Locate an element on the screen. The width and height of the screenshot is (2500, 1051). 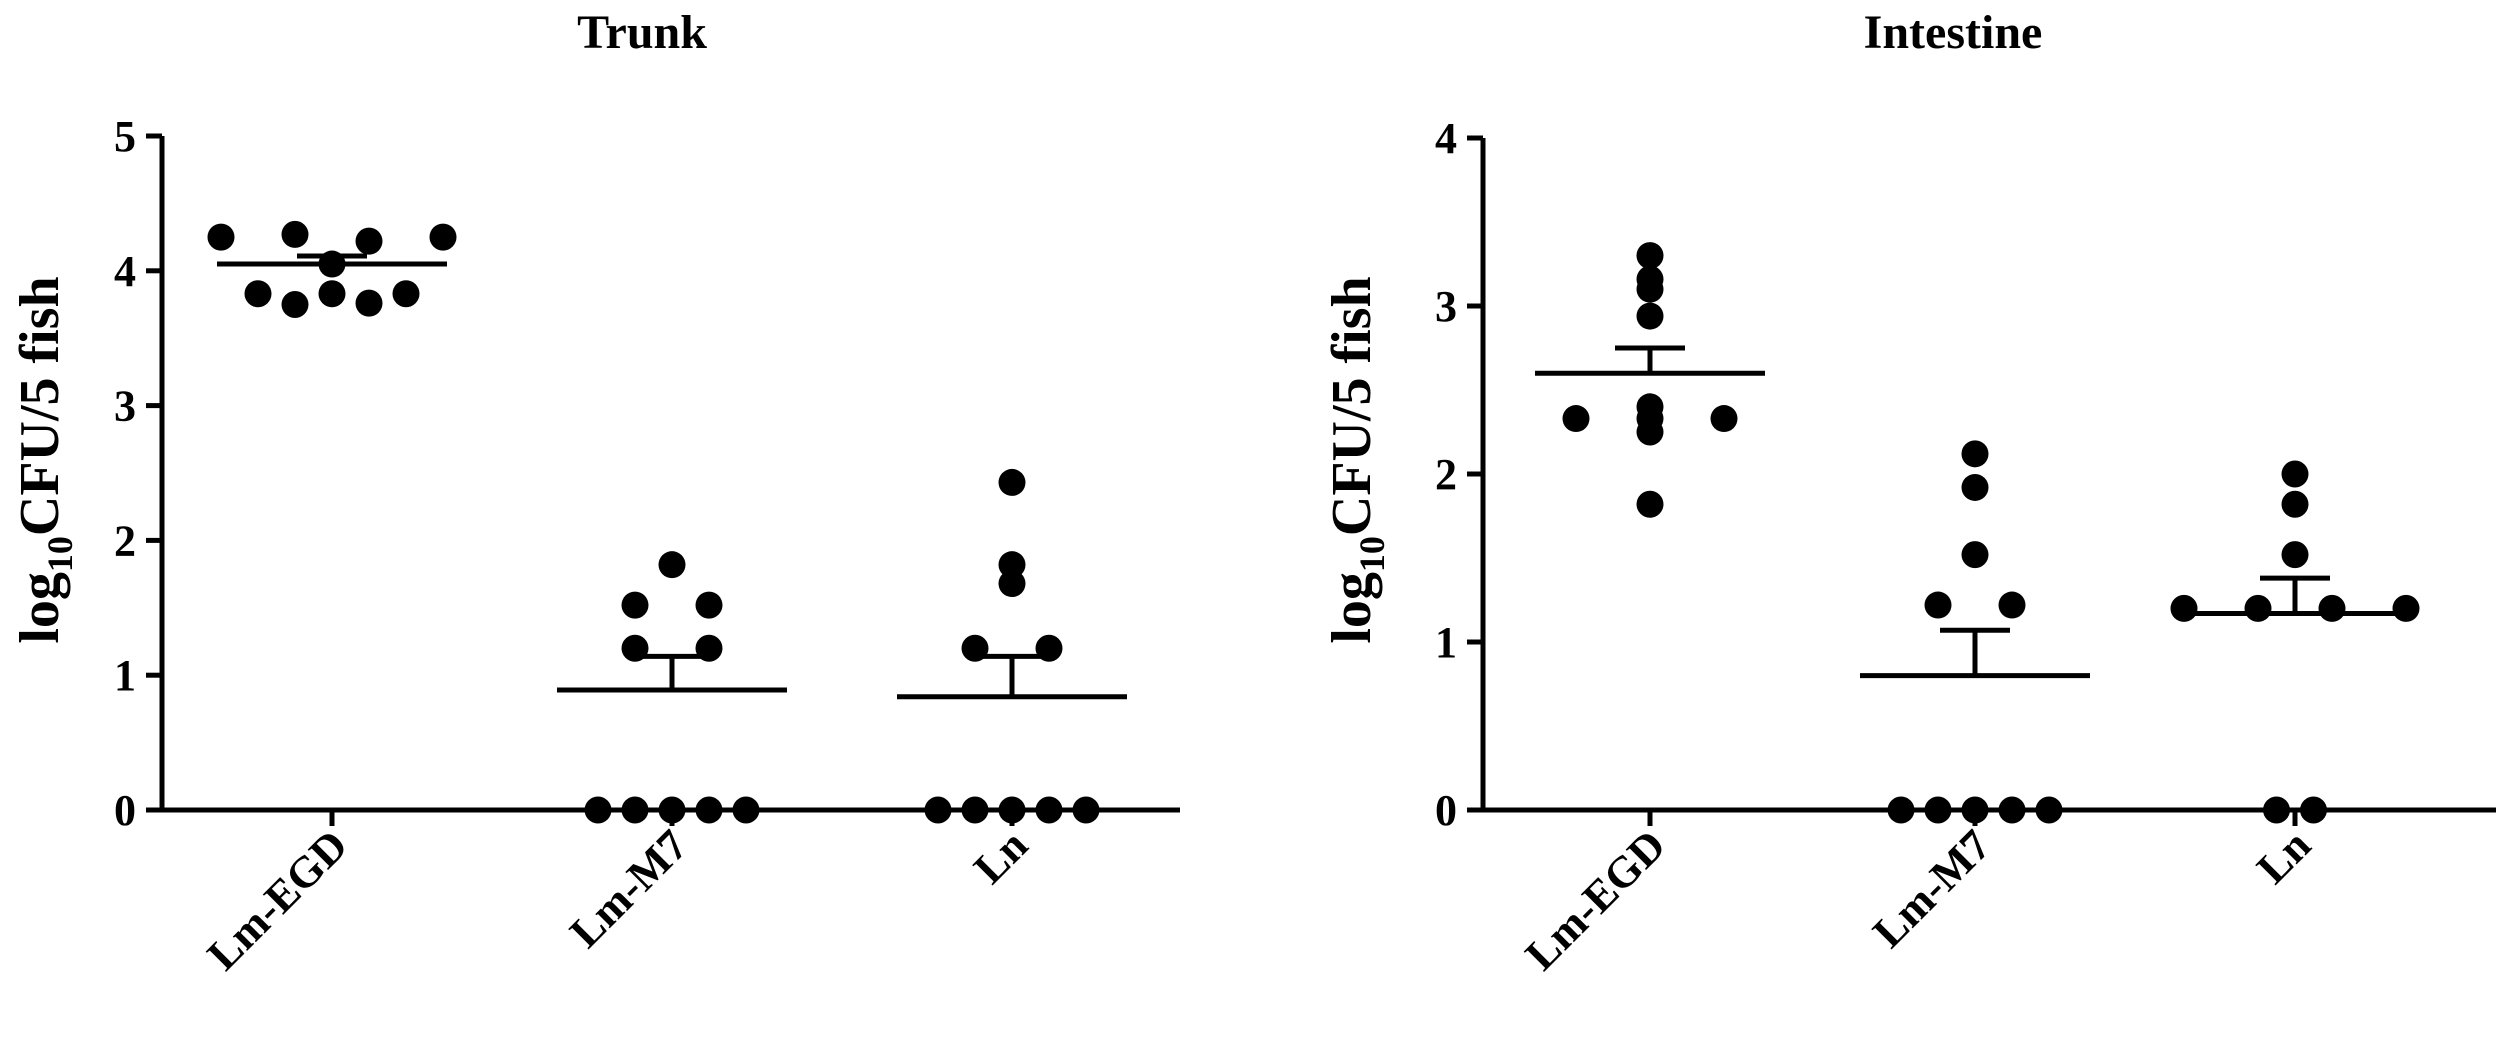
trunk-x-tick-label: Lm-M7 is located at coordinates (628, 888).